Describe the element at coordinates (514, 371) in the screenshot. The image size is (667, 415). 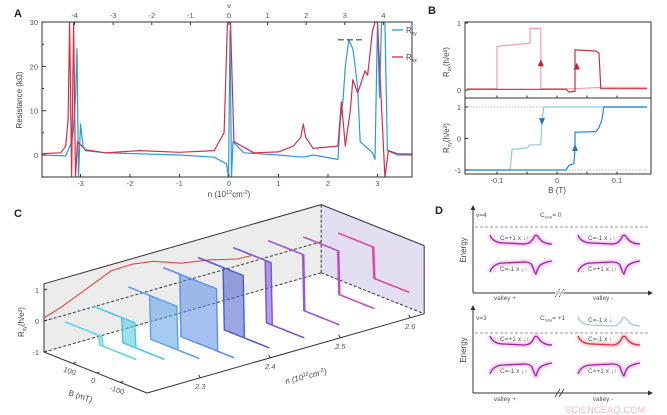
I see `band-label: C=-1 x ↓↑` at that location.